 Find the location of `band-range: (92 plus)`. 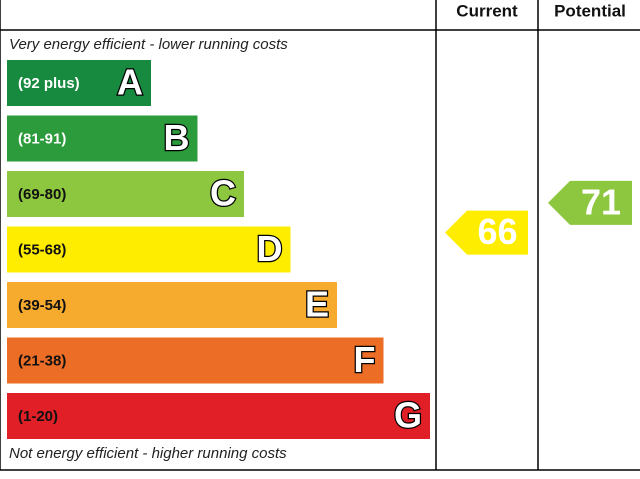

band-range: (92 plus) is located at coordinates (49, 83).